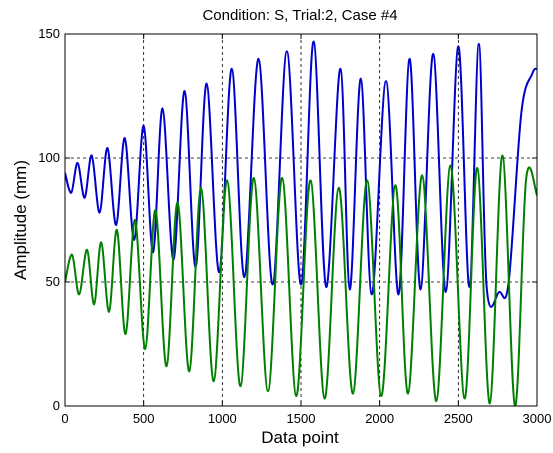 The width and height of the screenshot is (553, 453). What do you see at coordinates (537, 418) in the screenshot?
I see `x-tick-label: 3000` at bounding box center [537, 418].